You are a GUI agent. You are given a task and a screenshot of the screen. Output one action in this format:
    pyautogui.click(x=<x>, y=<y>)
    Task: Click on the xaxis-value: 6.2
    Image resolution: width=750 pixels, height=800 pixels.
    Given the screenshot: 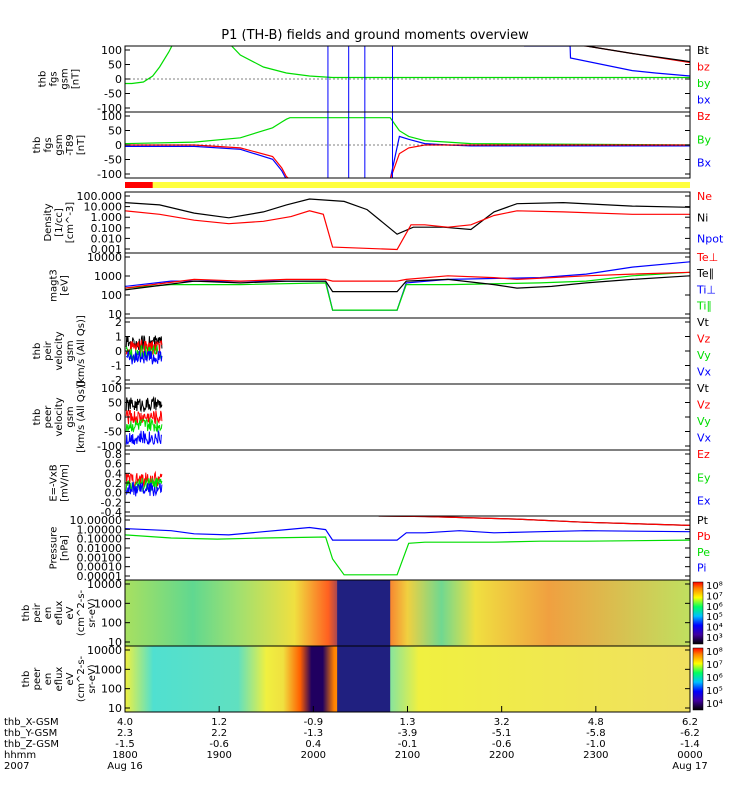 What is the action you would take?
    pyautogui.click(x=690, y=722)
    